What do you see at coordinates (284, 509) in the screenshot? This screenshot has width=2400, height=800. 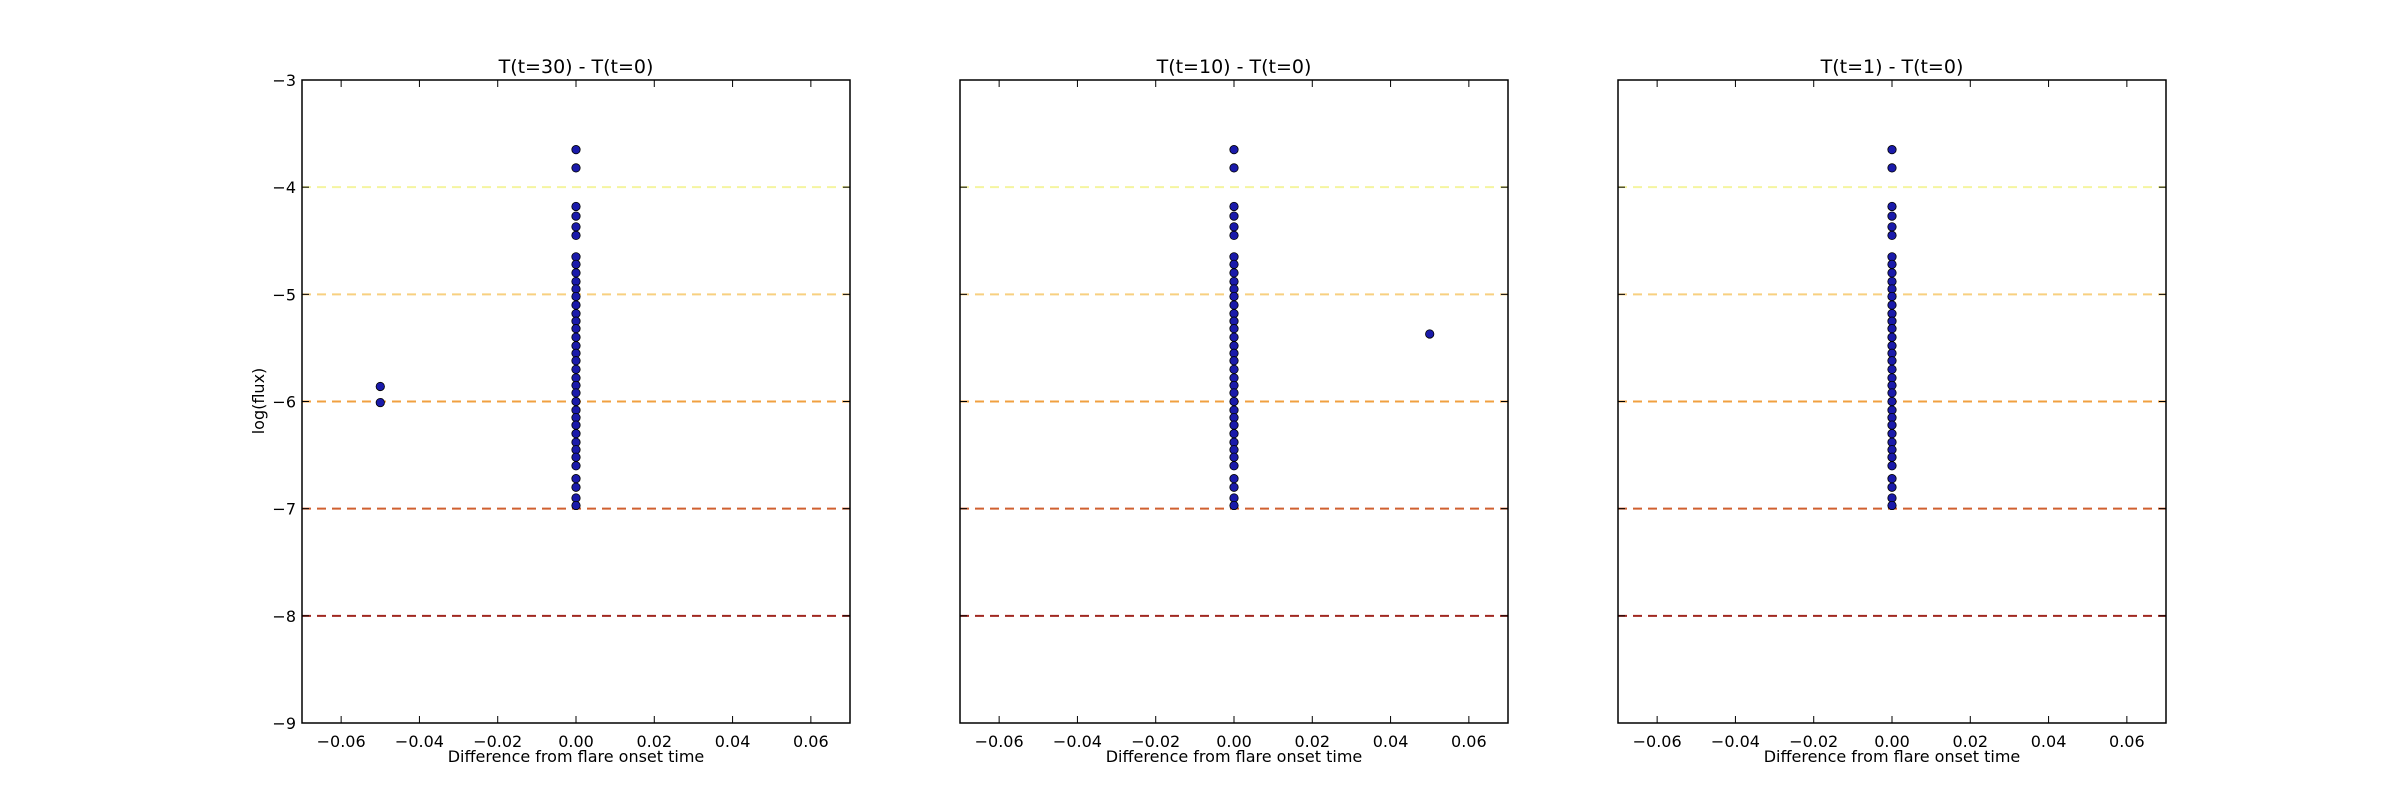 I see `y-tick-label: −7` at bounding box center [284, 509].